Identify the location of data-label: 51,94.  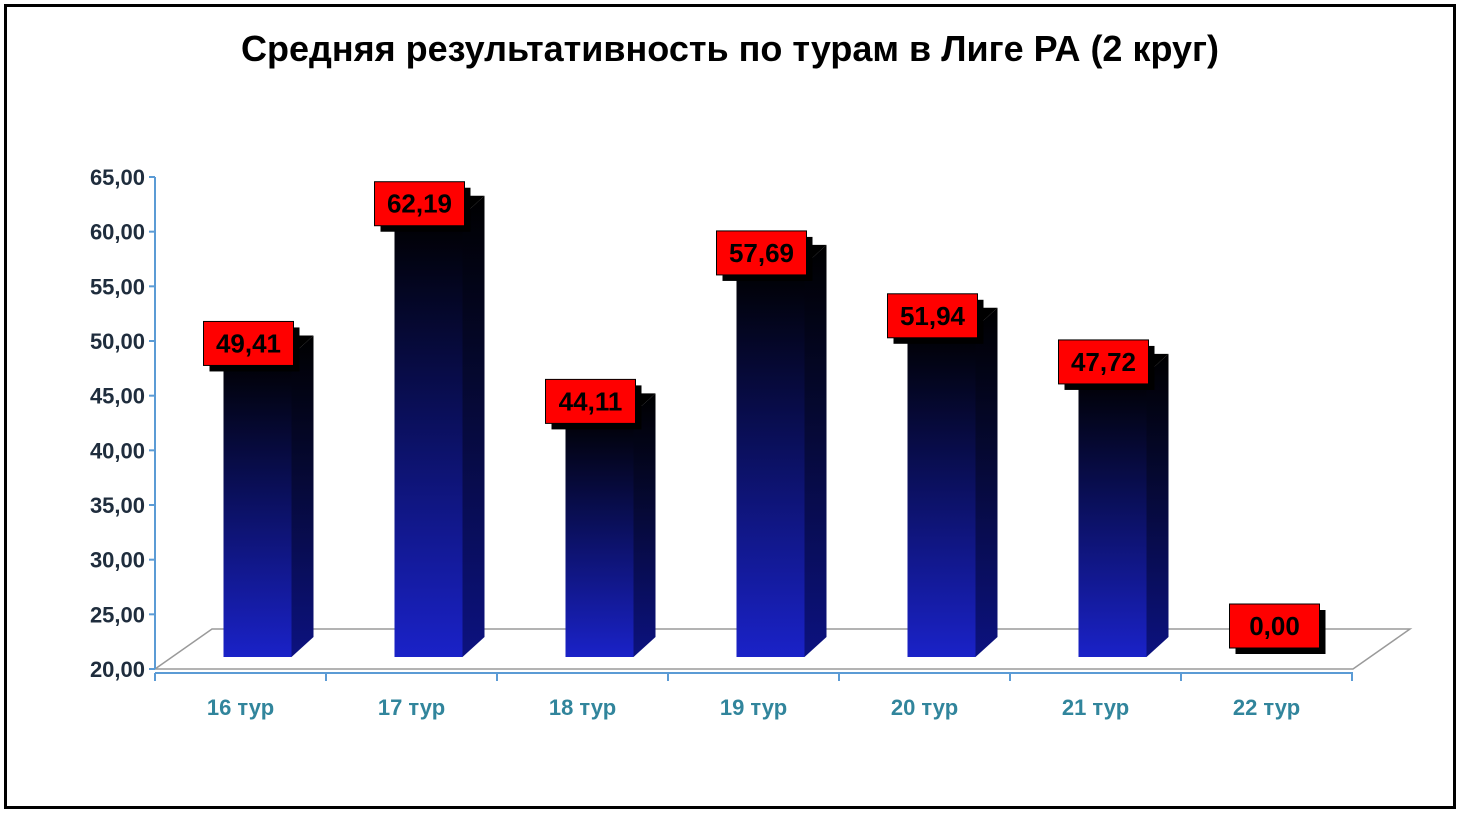
(935, 318).